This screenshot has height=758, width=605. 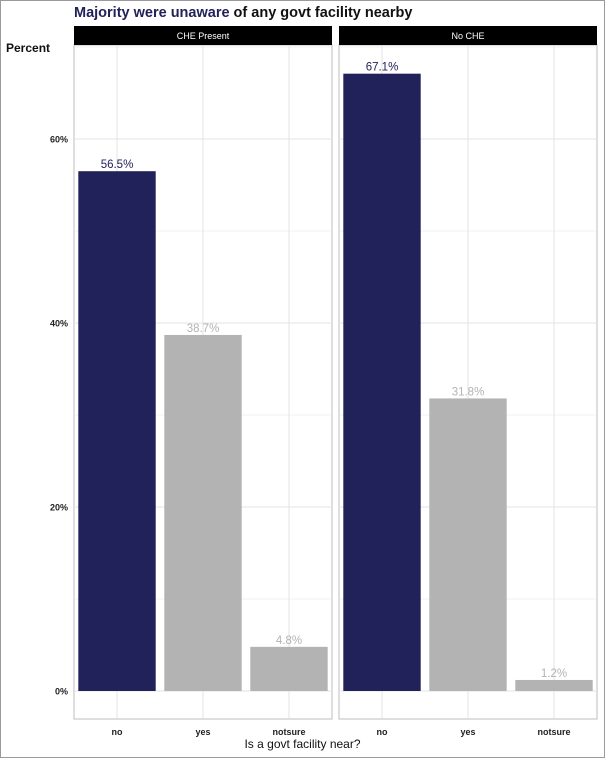 What do you see at coordinates (28, 48) in the screenshot?
I see `y-axis-label: Percent` at bounding box center [28, 48].